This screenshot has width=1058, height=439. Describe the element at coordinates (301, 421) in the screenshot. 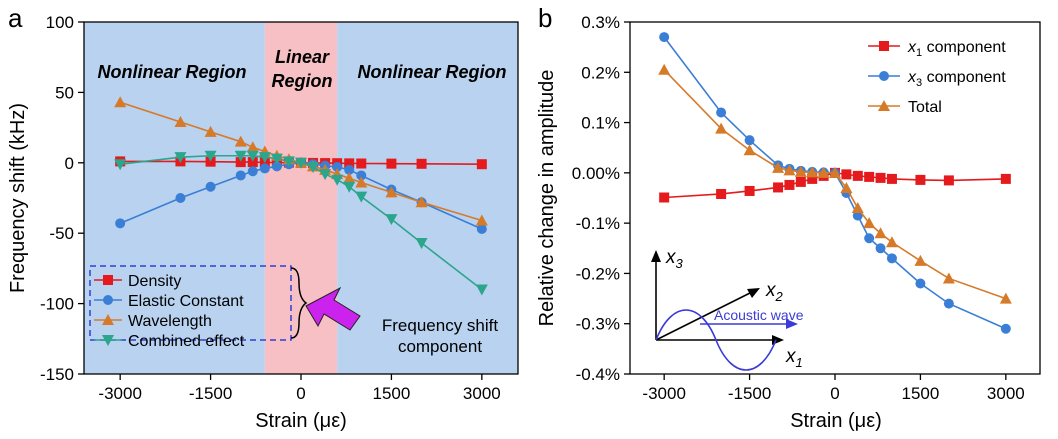

I see `panel-a-xlabel: Strain (με)` at that location.